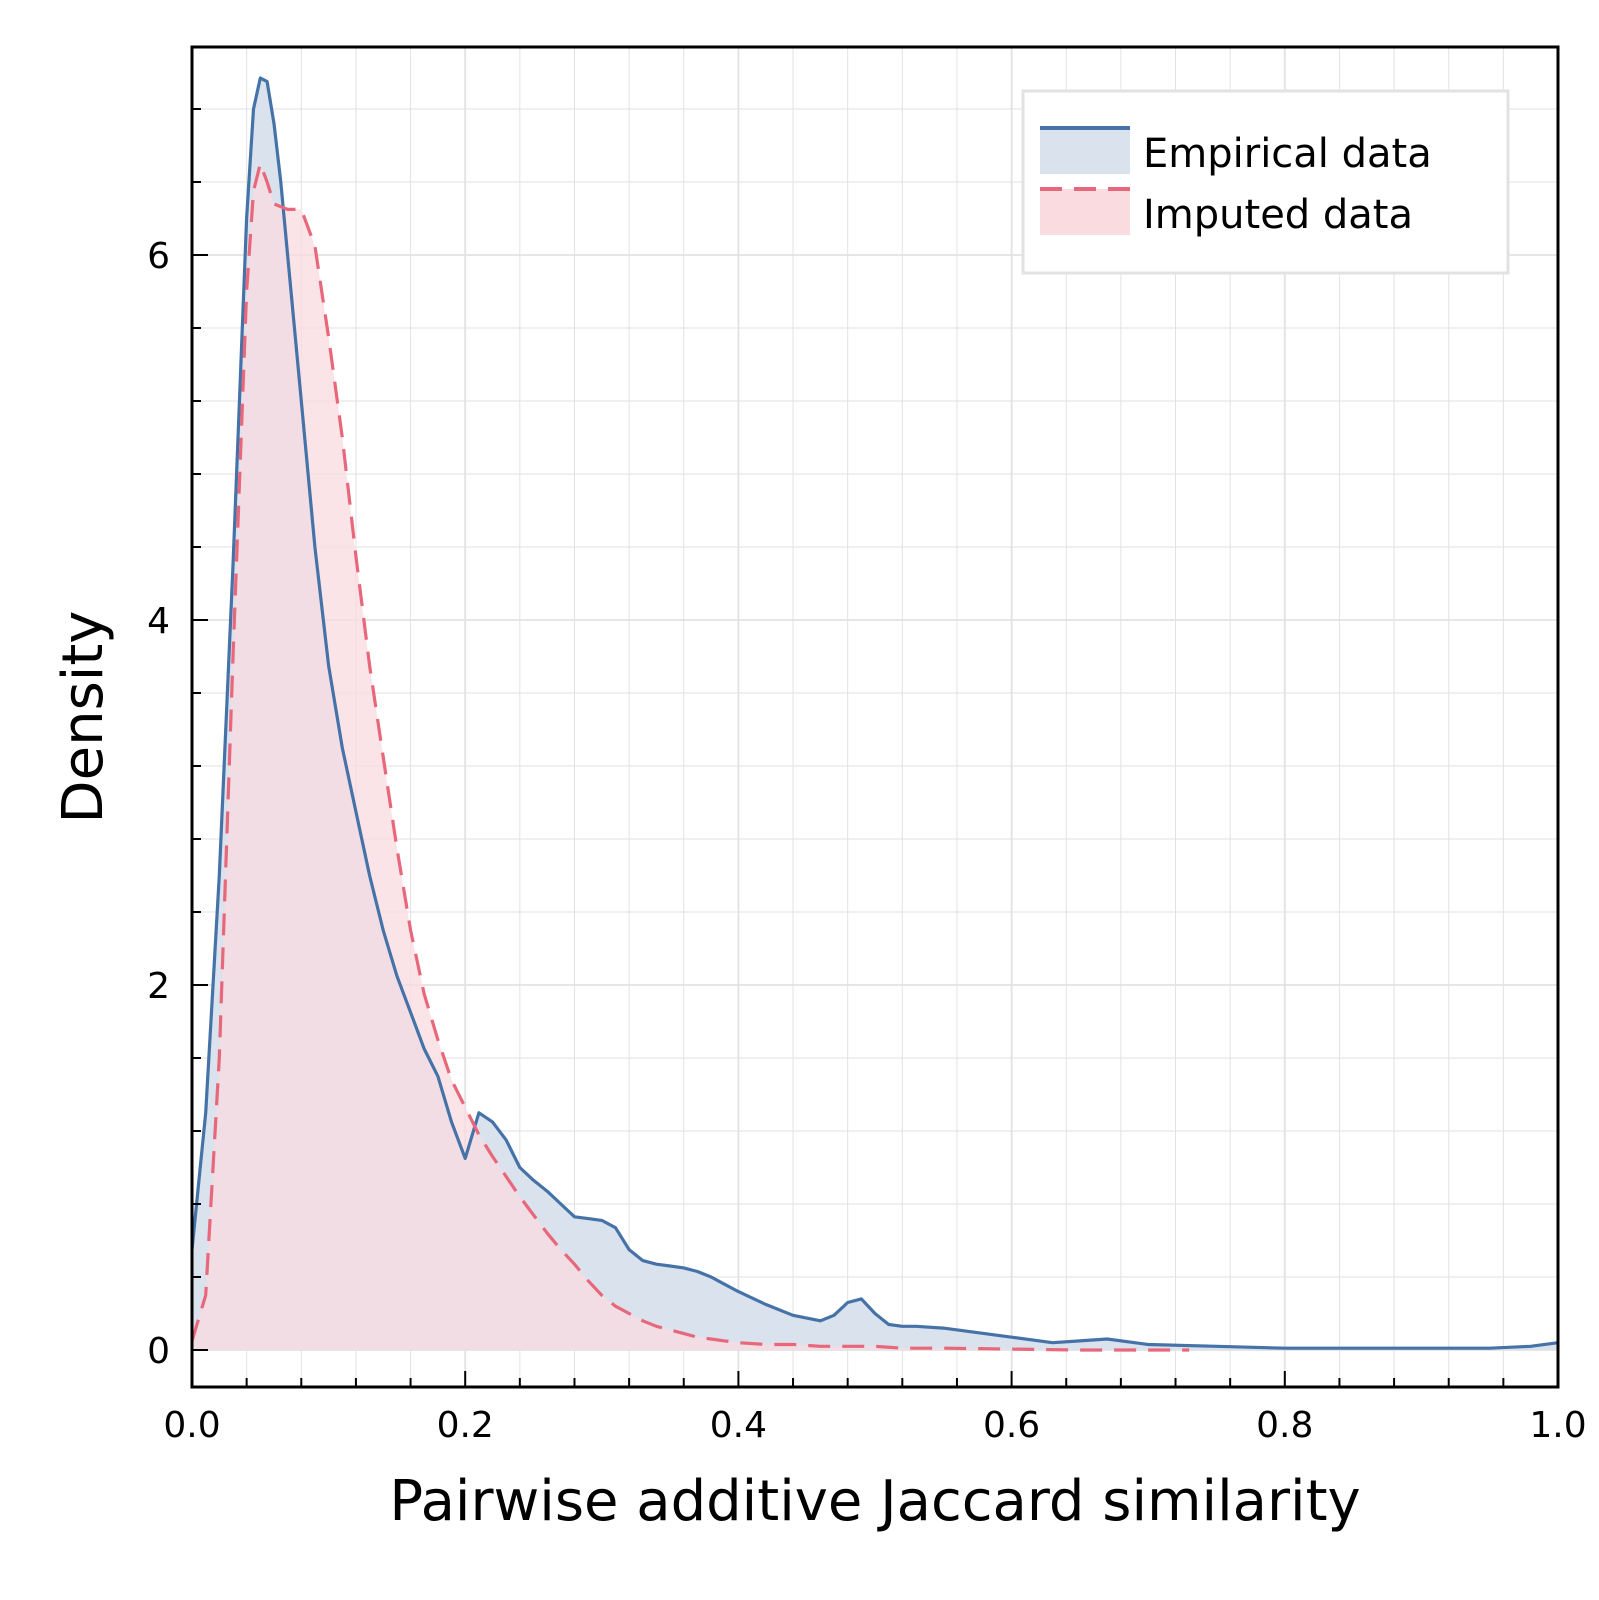 This screenshot has width=1599, height=1600. I want to click on legend-box, so click(1265, 182).